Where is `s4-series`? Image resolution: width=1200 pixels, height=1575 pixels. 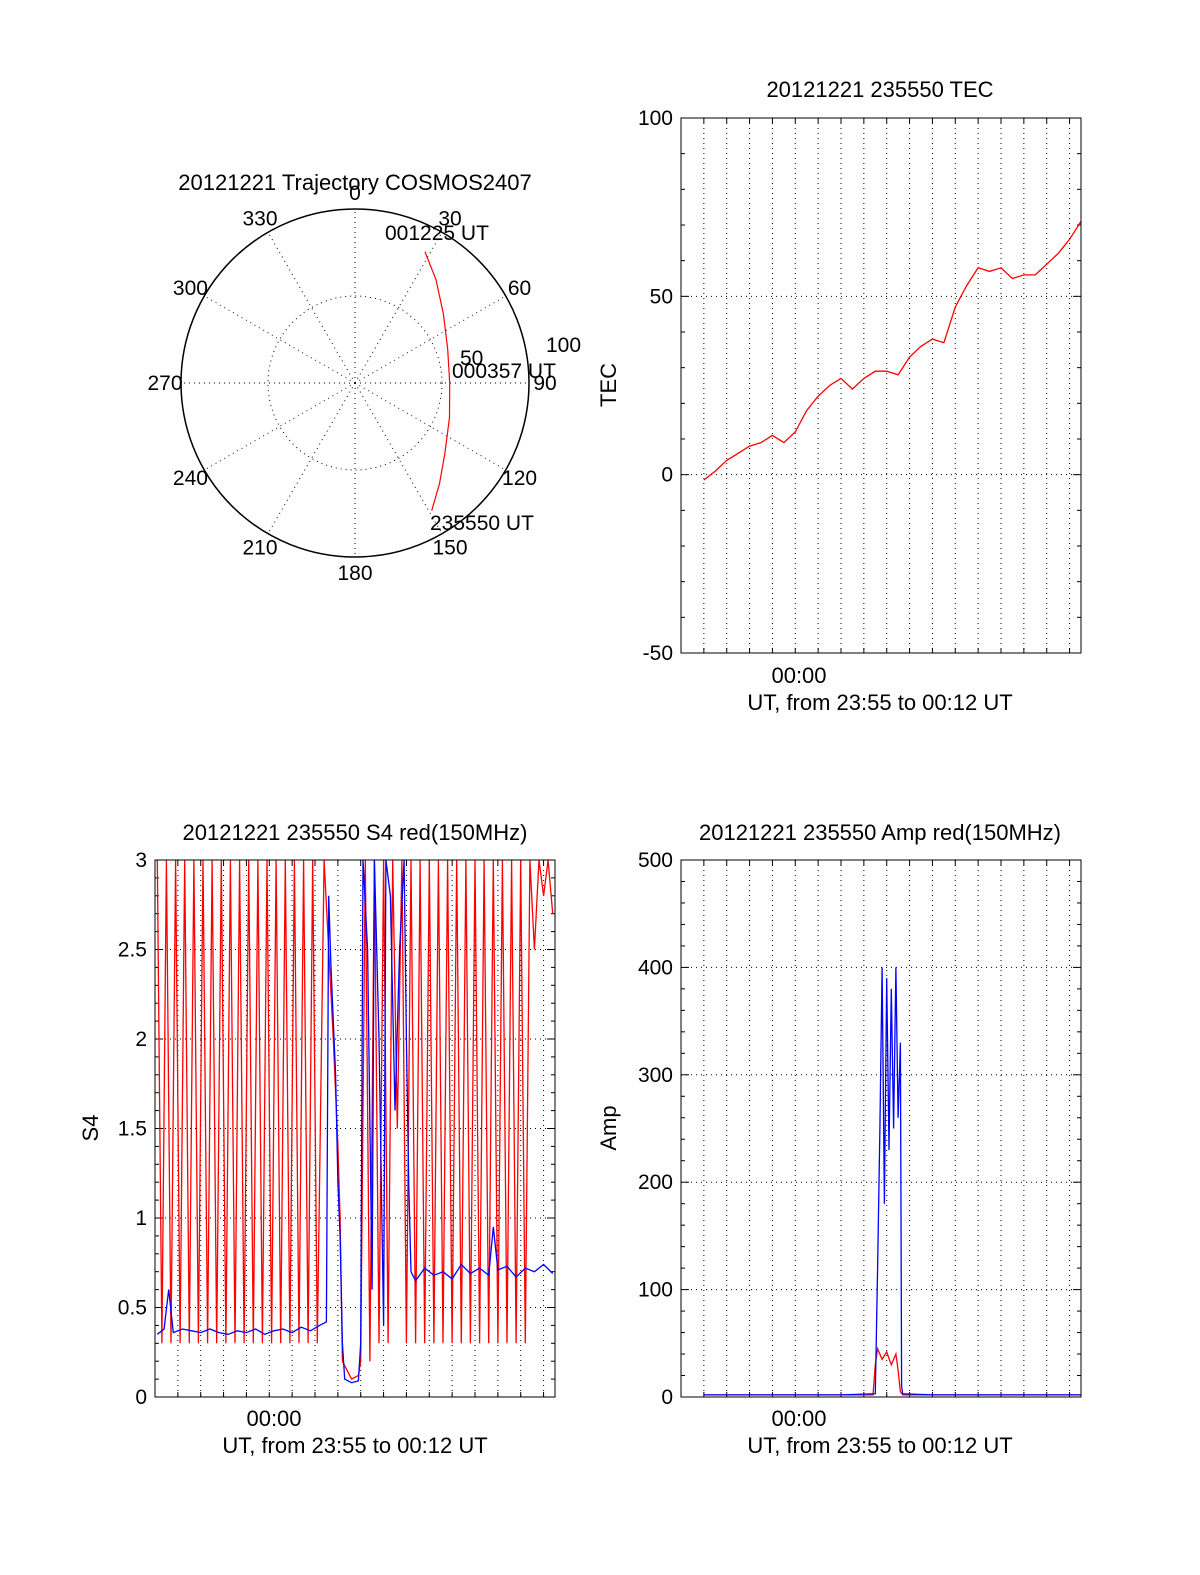
s4-series is located at coordinates (355, 1121).